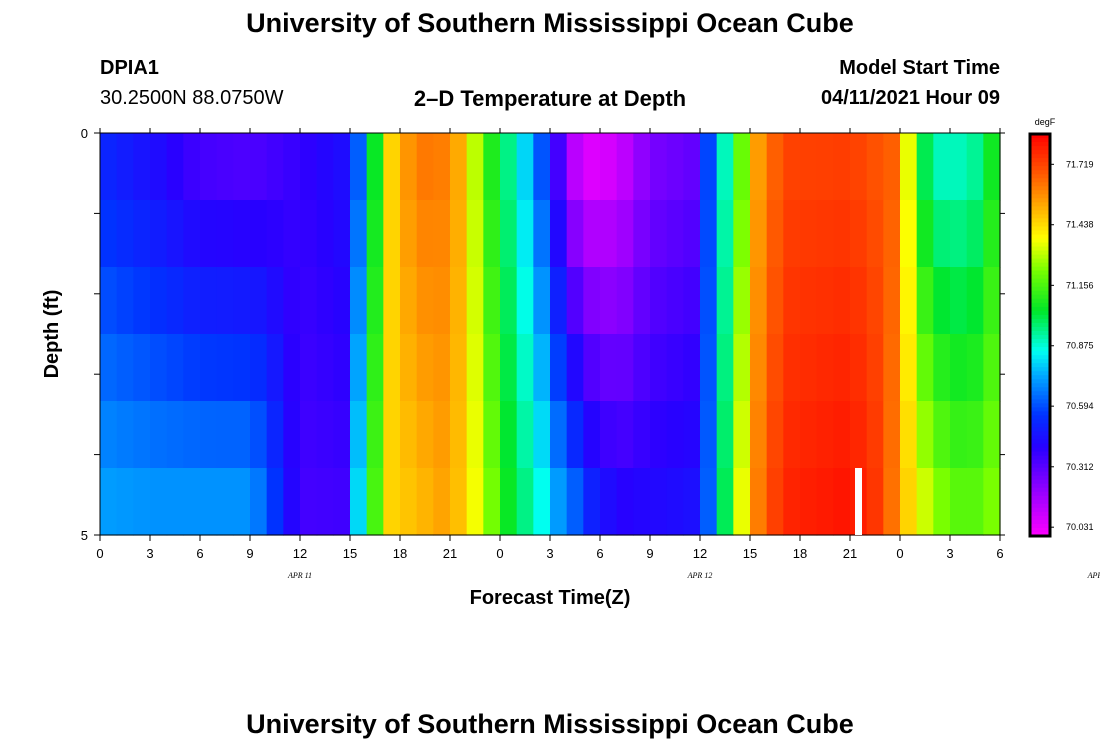 The height and width of the screenshot is (750, 1100). Describe the element at coordinates (350, 553) in the screenshot. I see `x-tick-label: 15` at that location.